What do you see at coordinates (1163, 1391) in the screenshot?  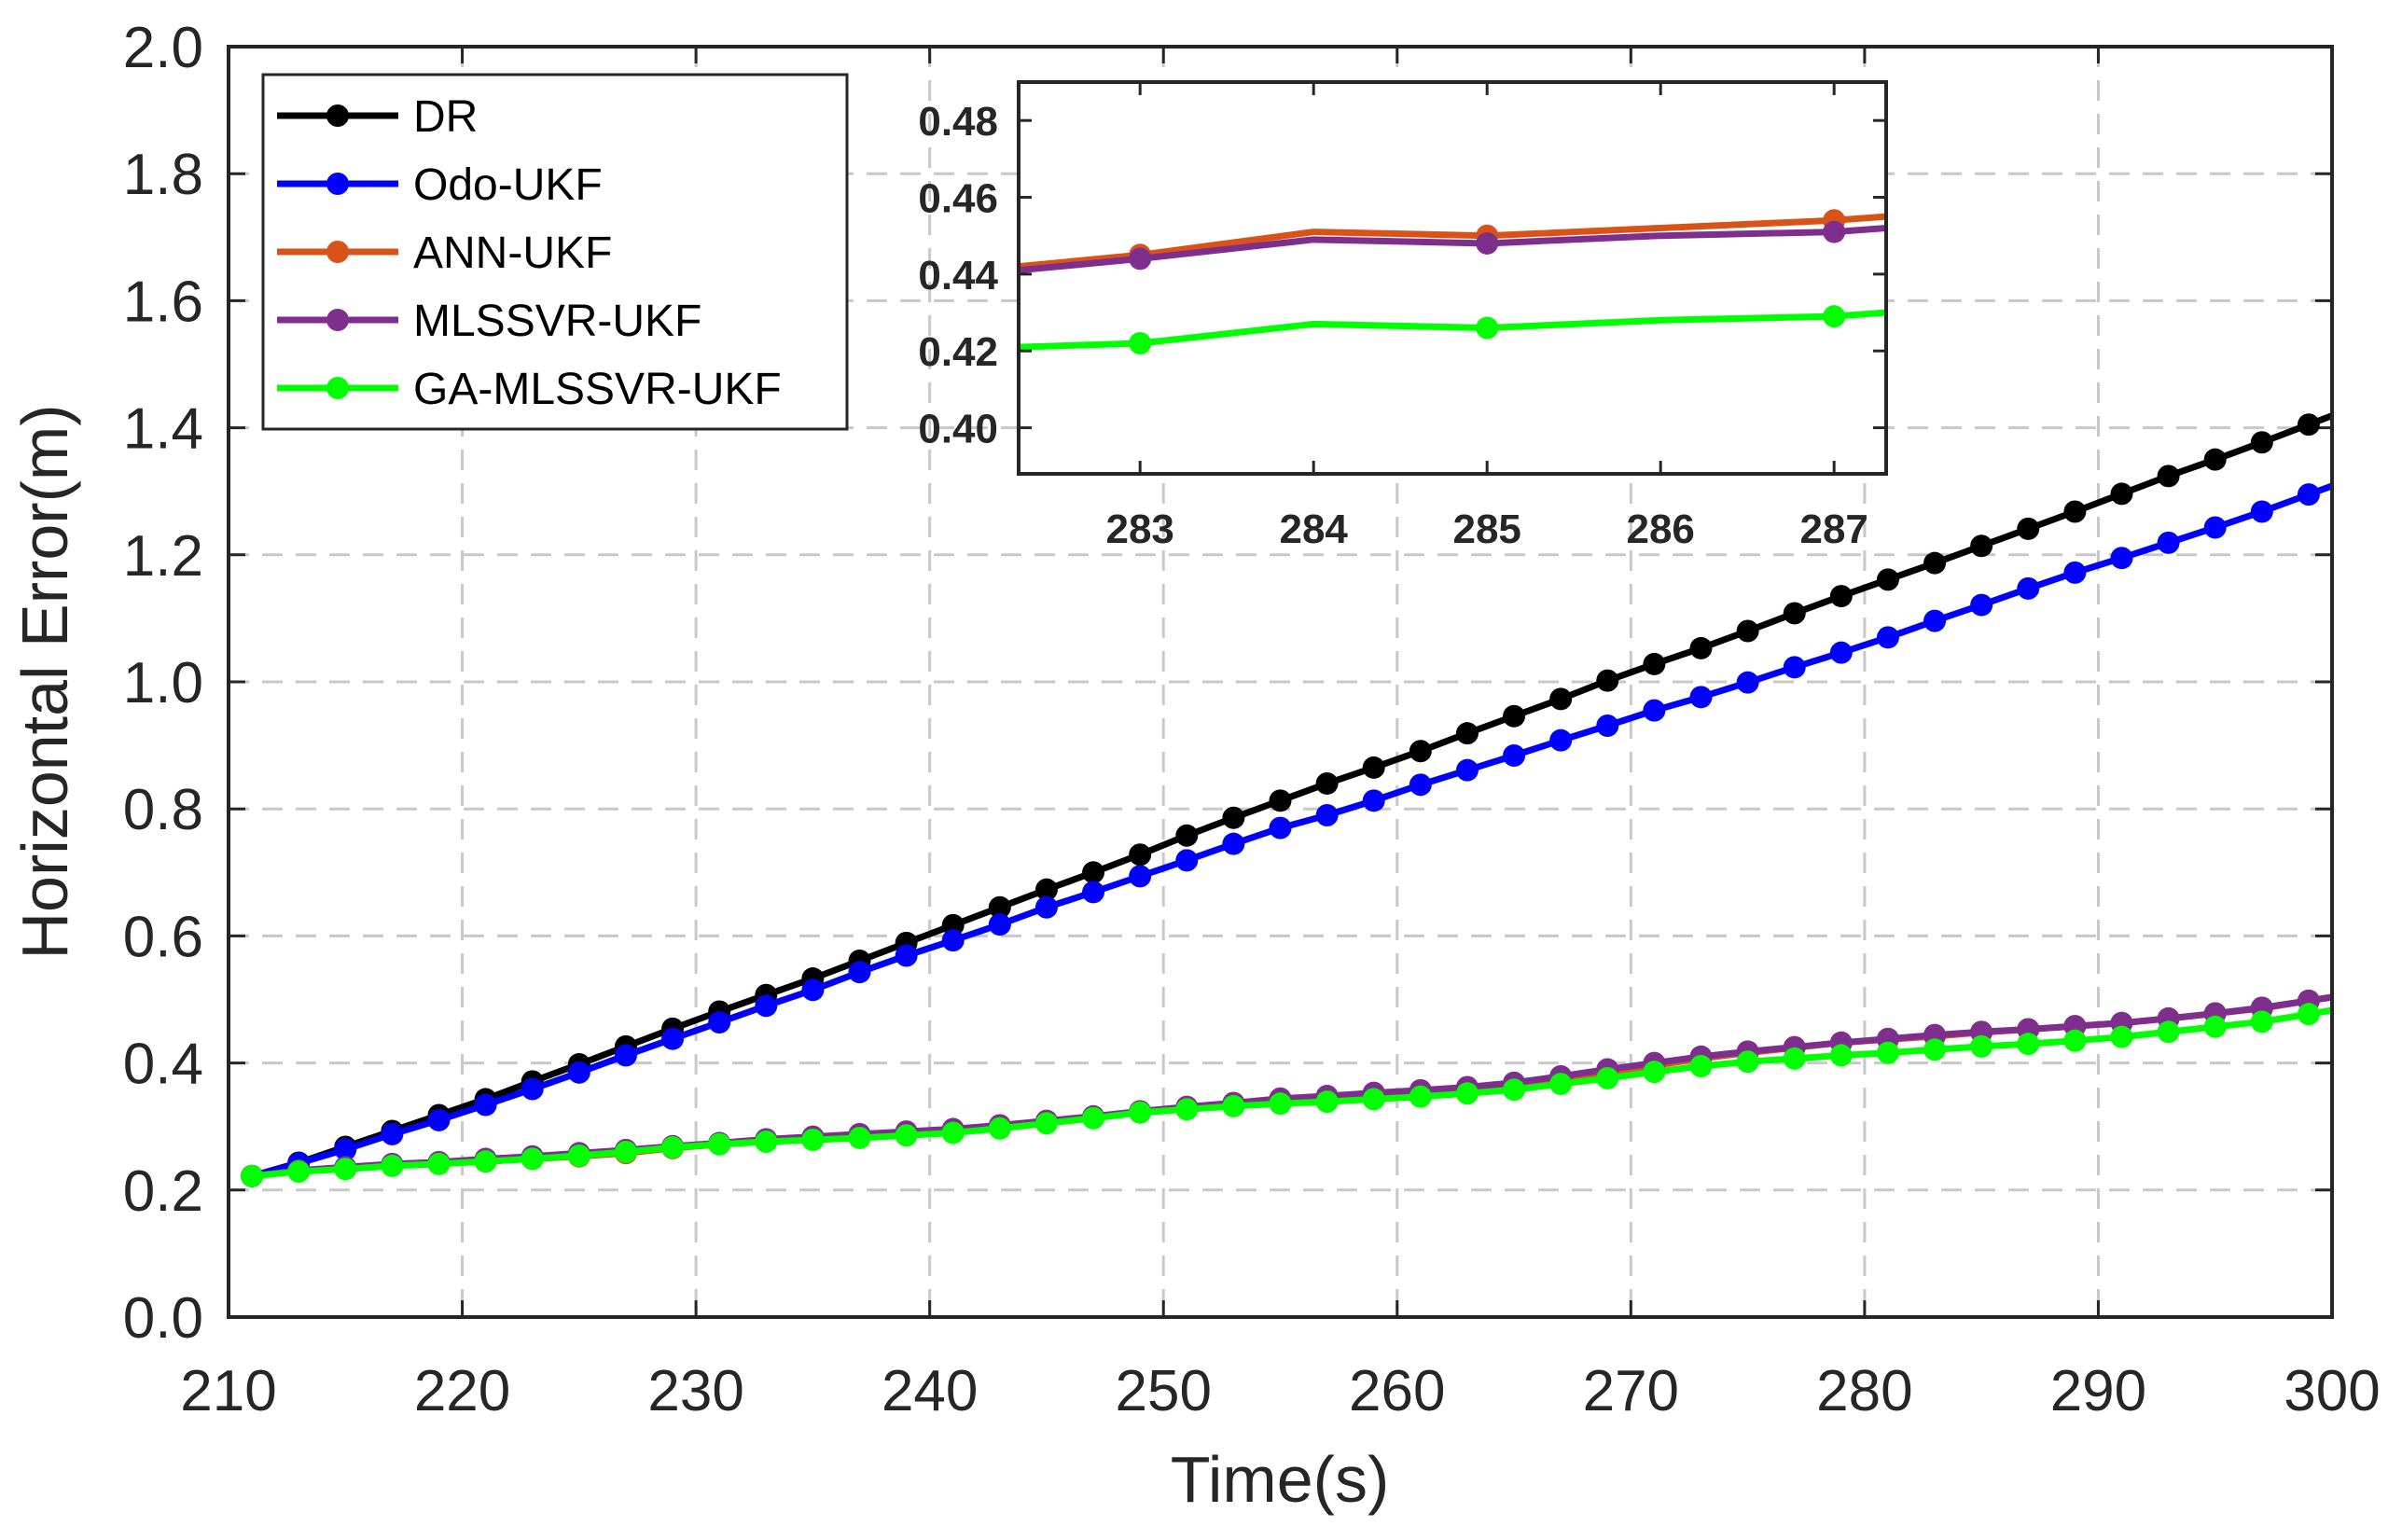 I see `x-tick-label: 250` at bounding box center [1163, 1391].